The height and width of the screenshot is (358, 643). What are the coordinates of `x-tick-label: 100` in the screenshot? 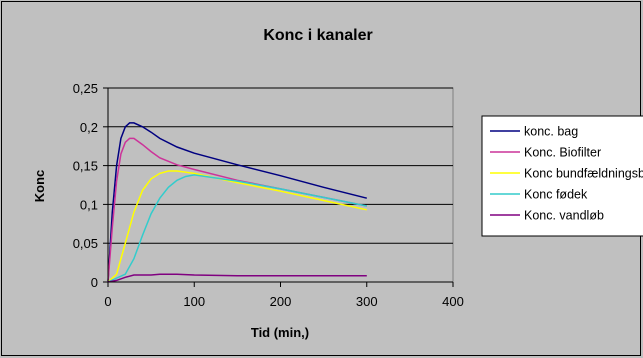 It's located at (194, 301).